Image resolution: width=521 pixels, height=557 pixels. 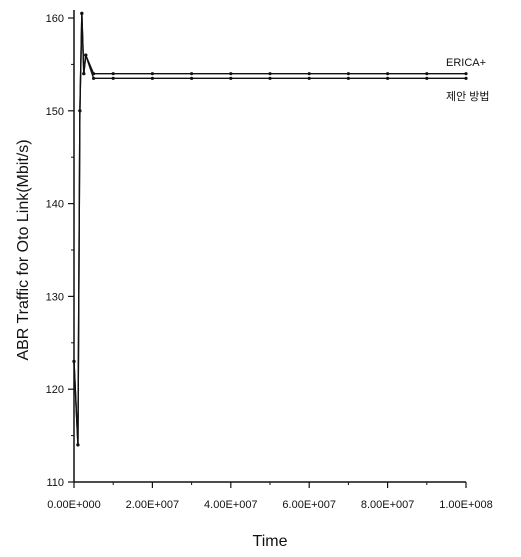 I want to click on x-tick-label: 1.00E+008, so click(x=466, y=505).